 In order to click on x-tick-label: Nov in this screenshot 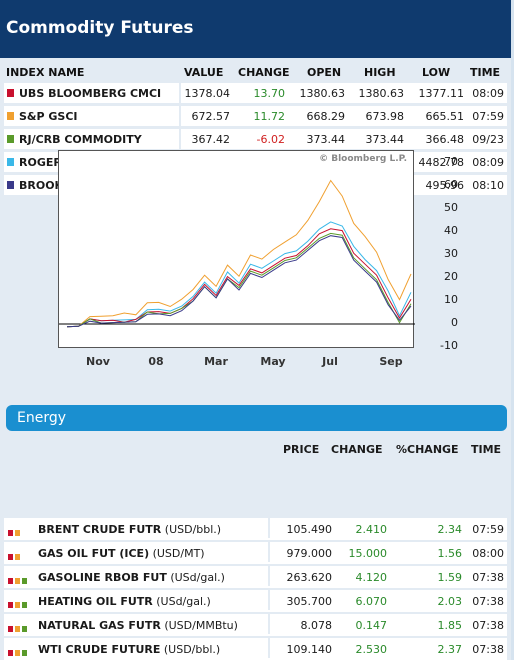, I will do `click(98, 361)`.